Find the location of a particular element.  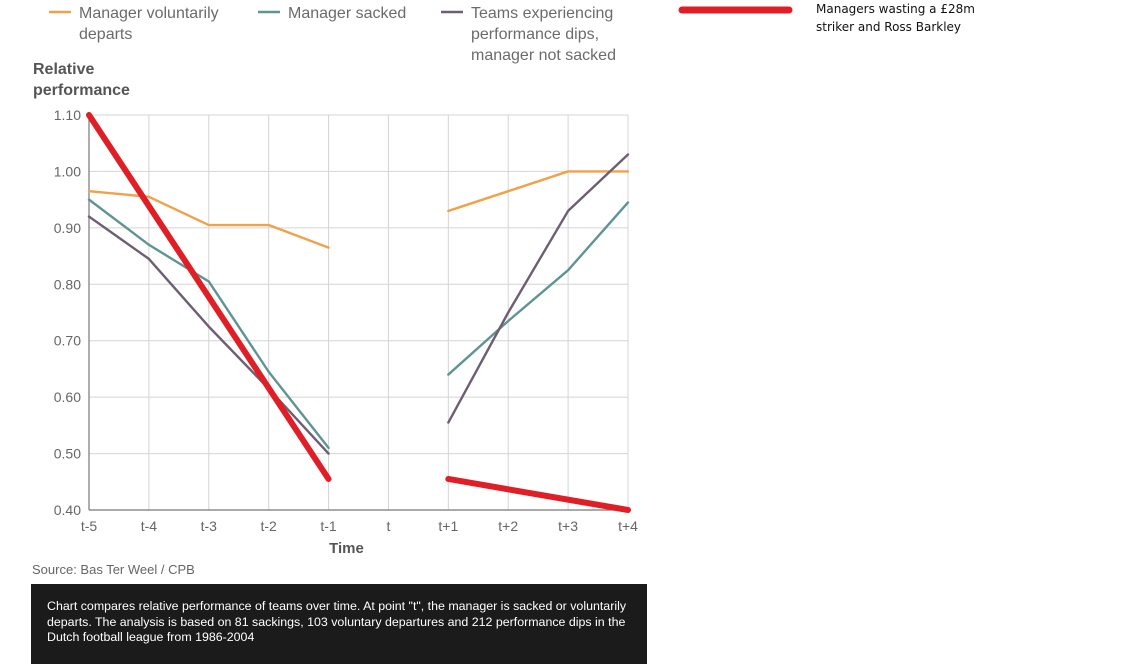

y-tick-label: 0.40 is located at coordinates (67, 510).